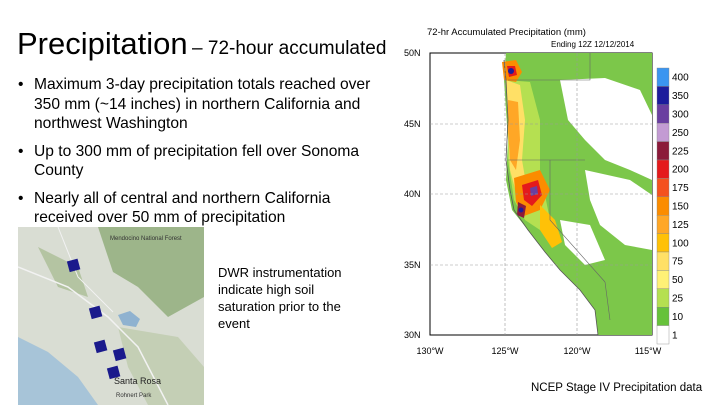 This screenshot has width=720, height=405. Describe the element at coordinates (680, 115) in the screenshot. I see `legend-label: 300` at that location.